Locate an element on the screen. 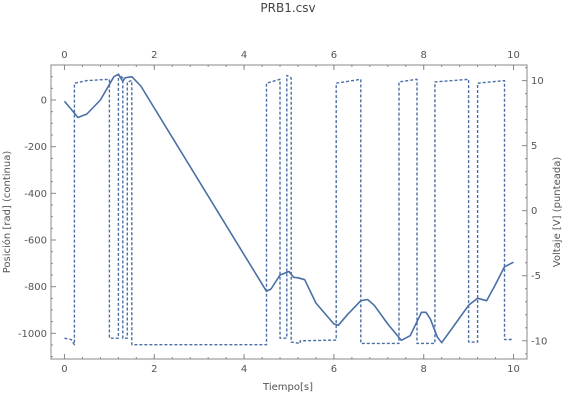 Image resolution: width=576 pixels, height=413 pixels. y2-tick-label: 10 is located at coordinates (537, 81).